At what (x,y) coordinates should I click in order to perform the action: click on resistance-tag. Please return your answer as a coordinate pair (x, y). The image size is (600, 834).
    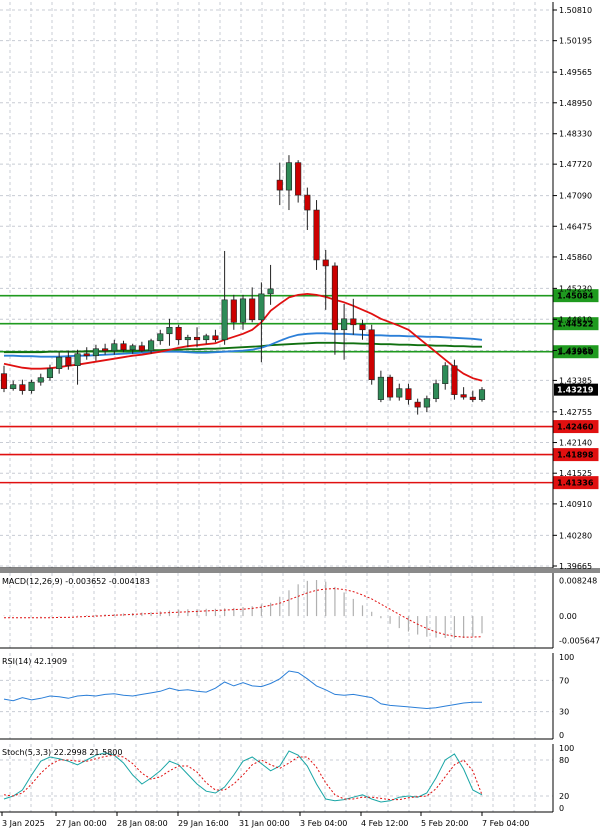
    Looking at the image, I should click on (576, 352).